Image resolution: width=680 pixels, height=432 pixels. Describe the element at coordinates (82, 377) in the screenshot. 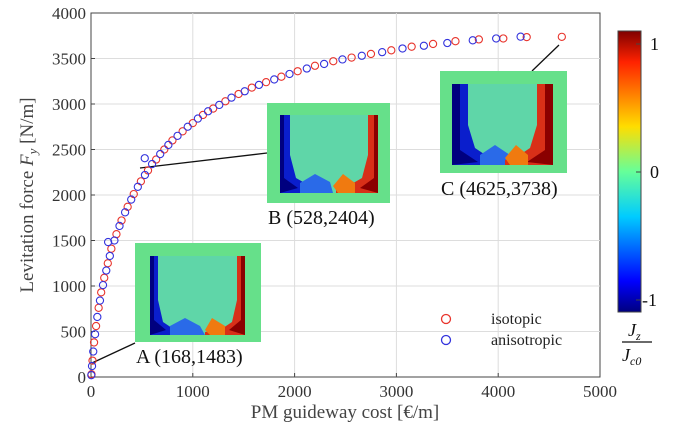

I see `y-tick-label: 0` at that location.